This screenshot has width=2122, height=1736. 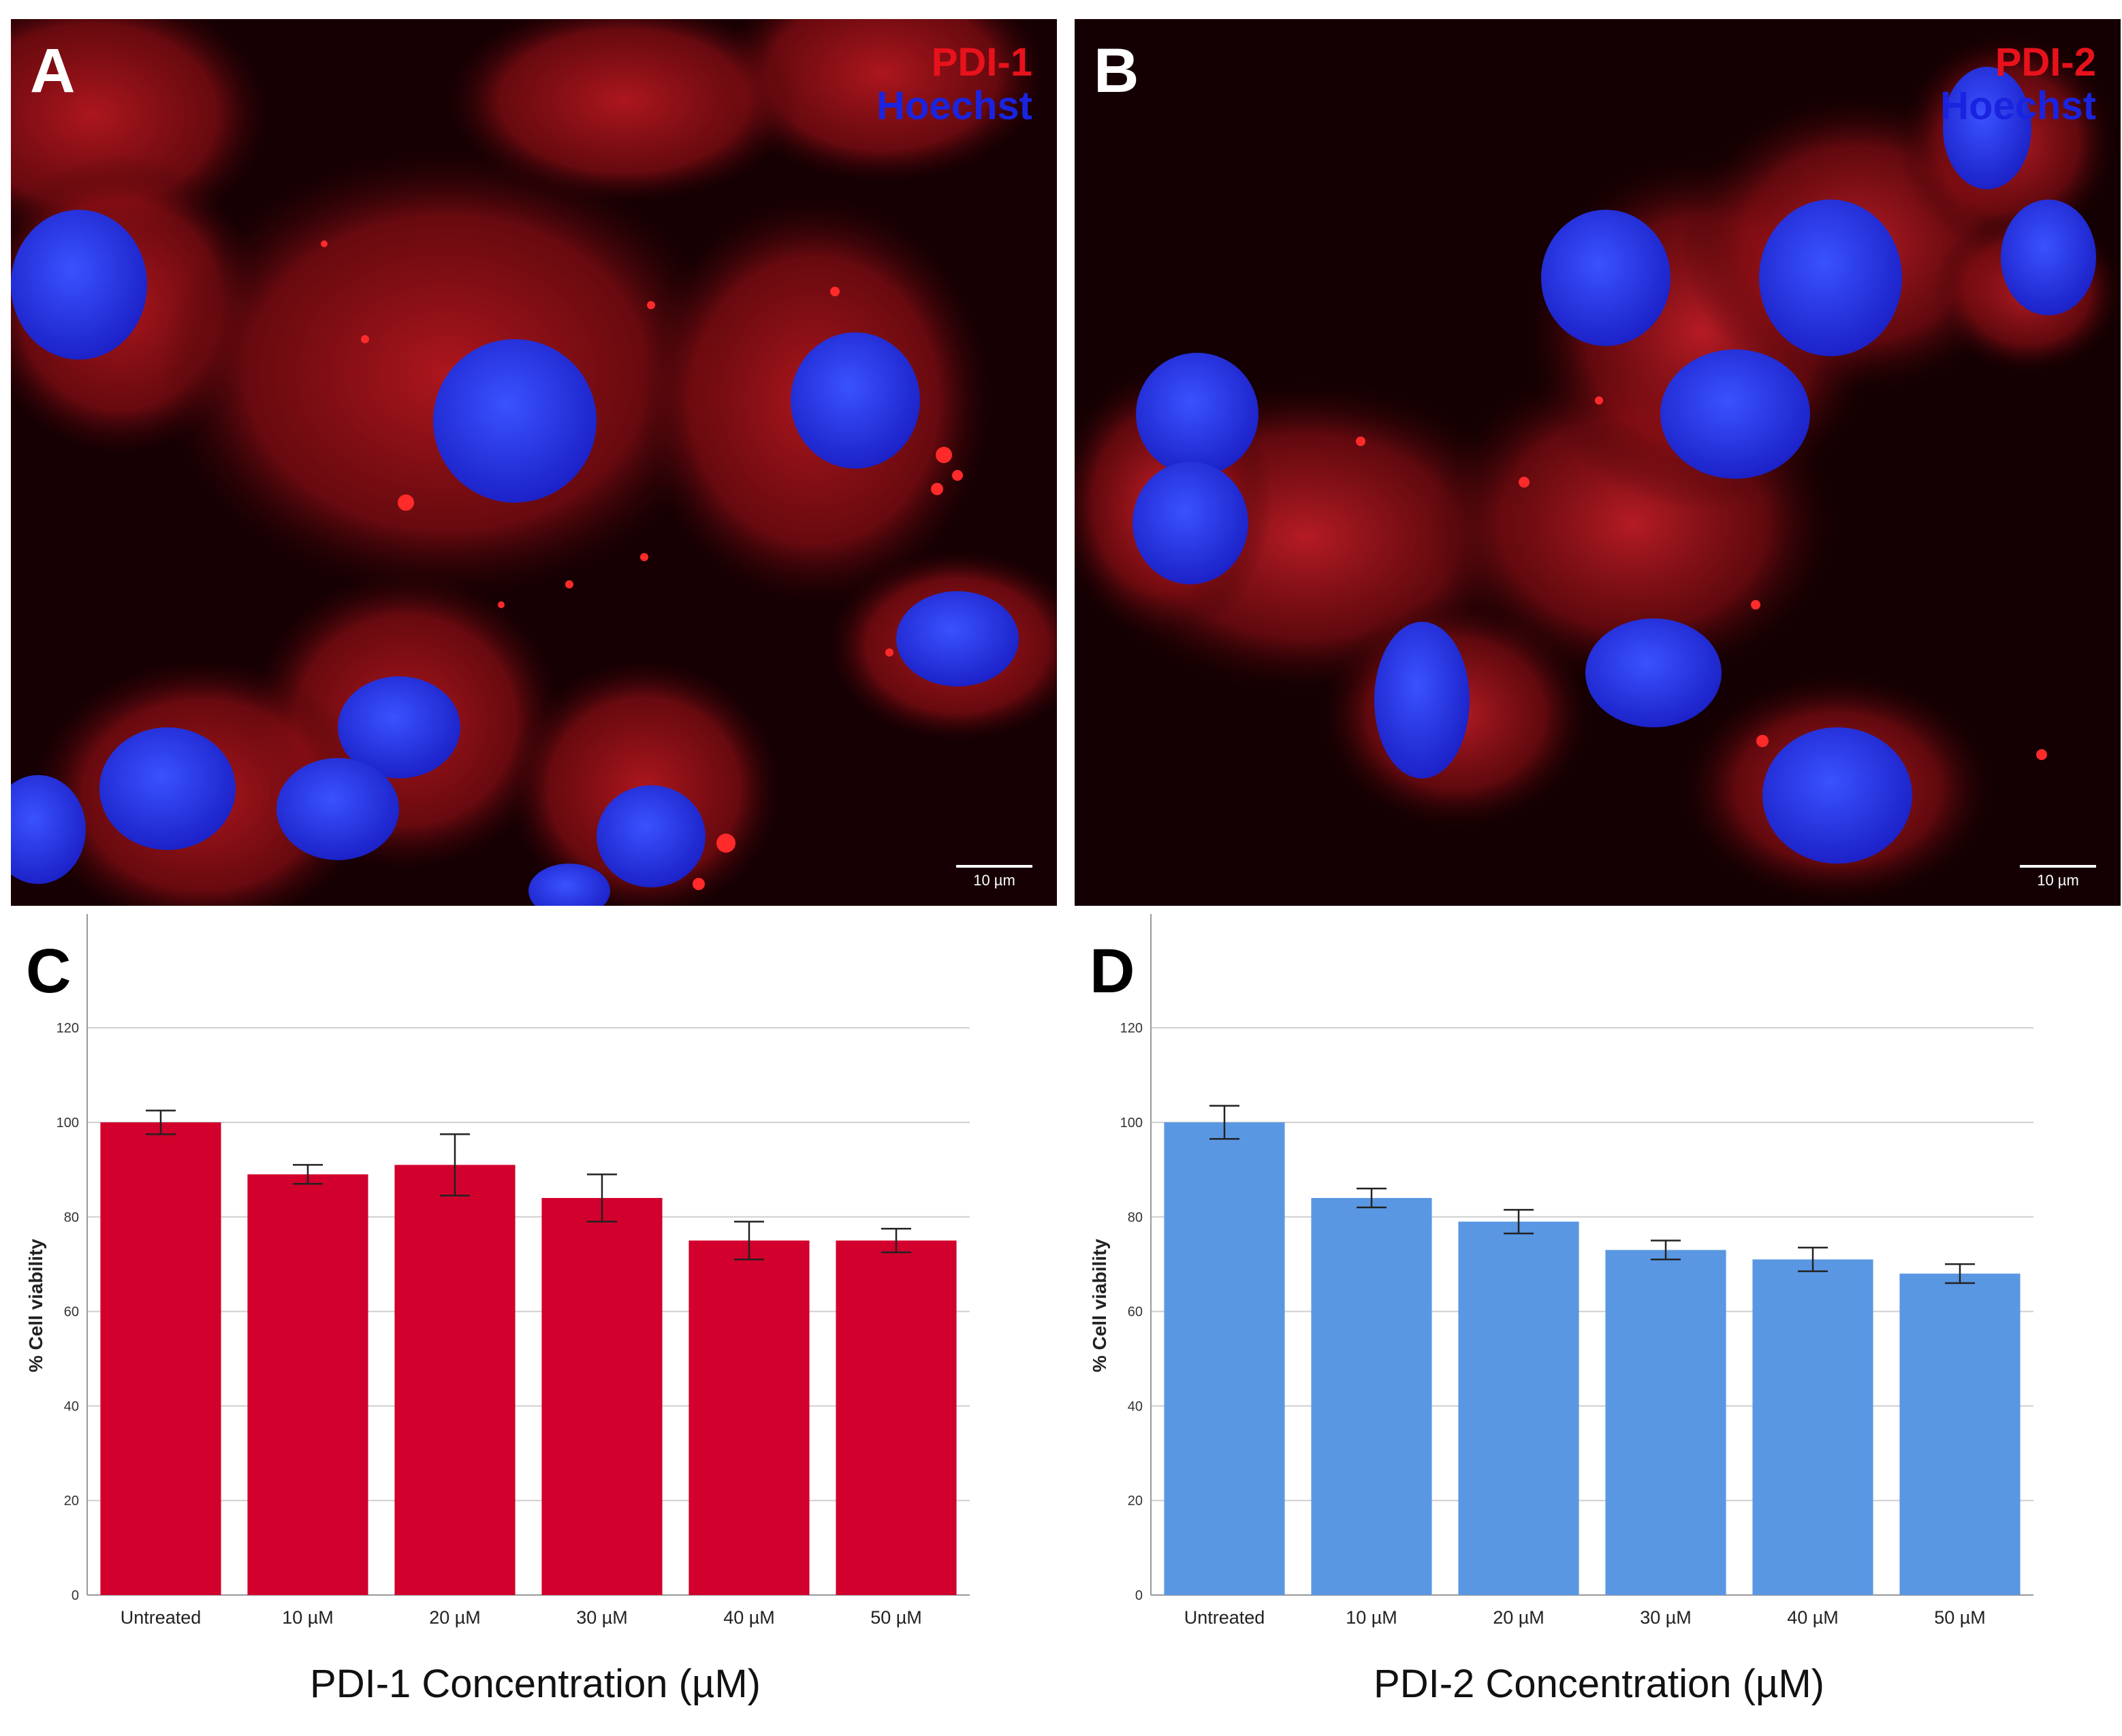 What do you see at coordinates (1131, 1123) in the screenshot?
I see `y-tick-label-d-5: 100` at bounding box center [1131, 1123].